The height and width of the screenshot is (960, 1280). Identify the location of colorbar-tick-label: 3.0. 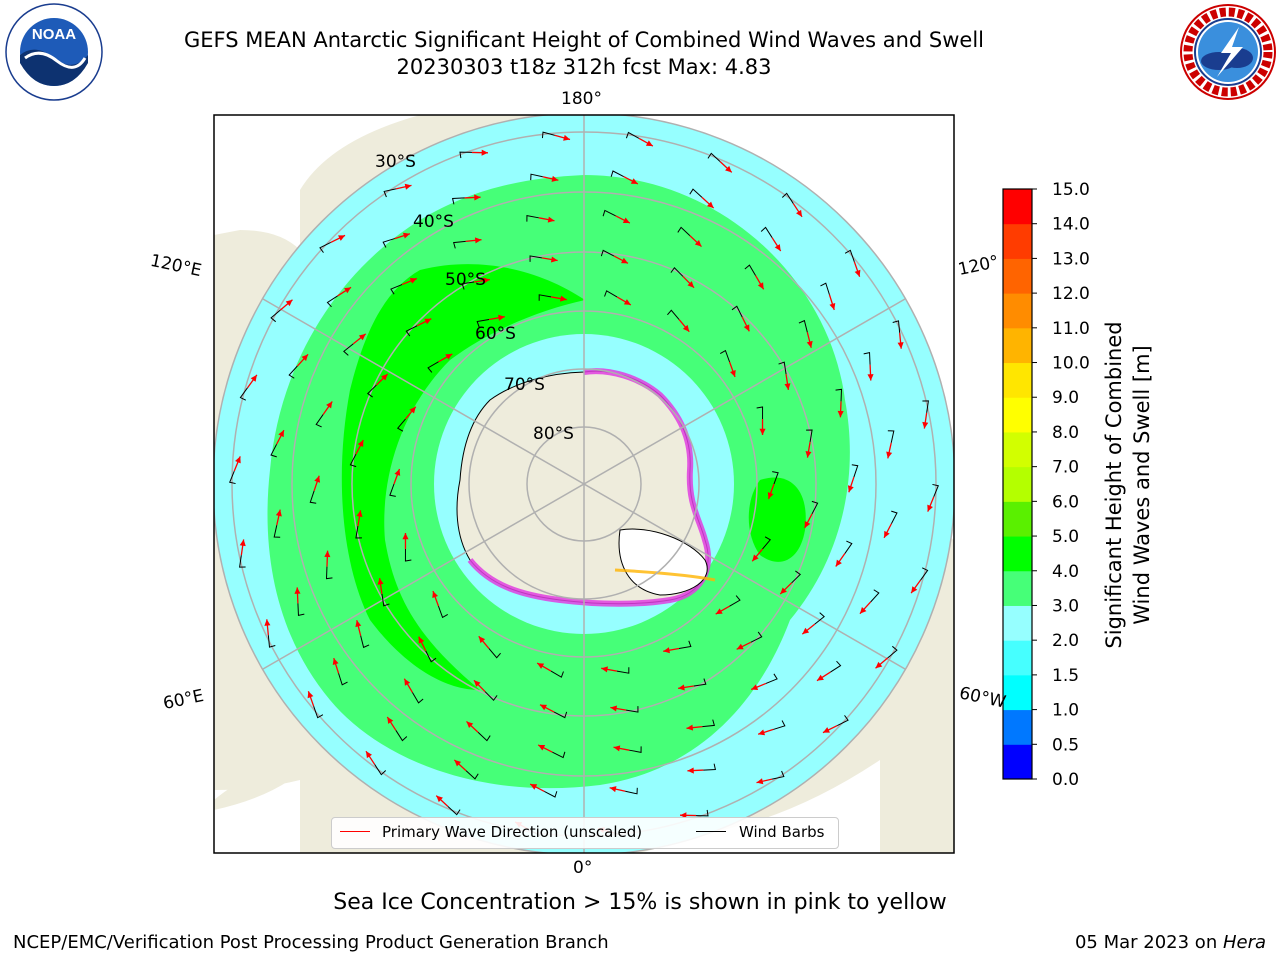
(1065, 606).